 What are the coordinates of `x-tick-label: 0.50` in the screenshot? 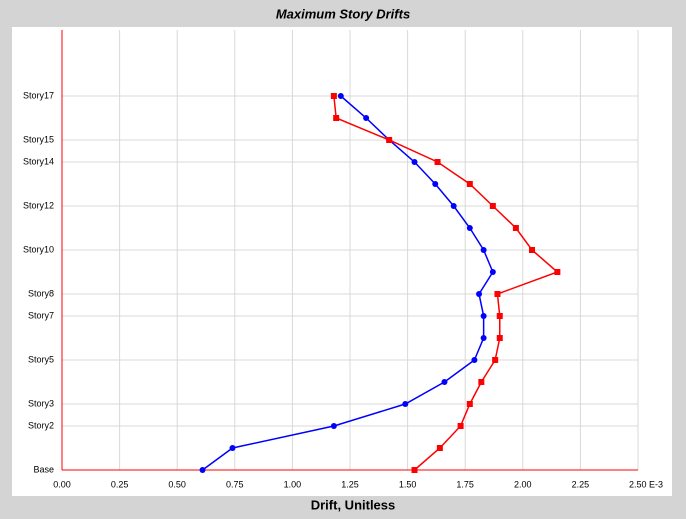 It's located at (177, 484).